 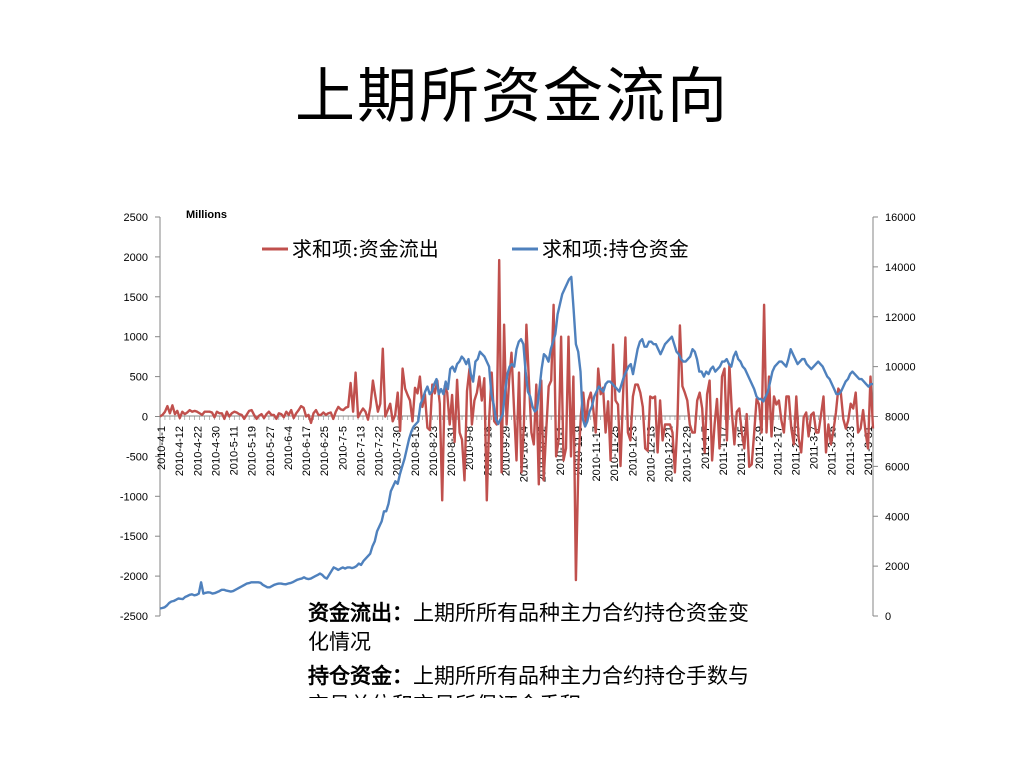 I want to click on note-text: 上期所所有品种主力合约持仓手数与交易单位和交易所保证金乘积, so click(x=528, y=681).